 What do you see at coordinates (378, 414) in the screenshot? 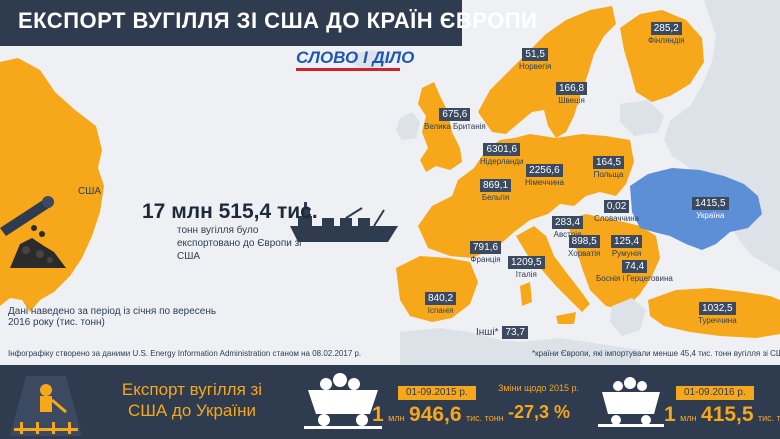
I see `value-2015-mln: 1` at bounding box center [378, 414].